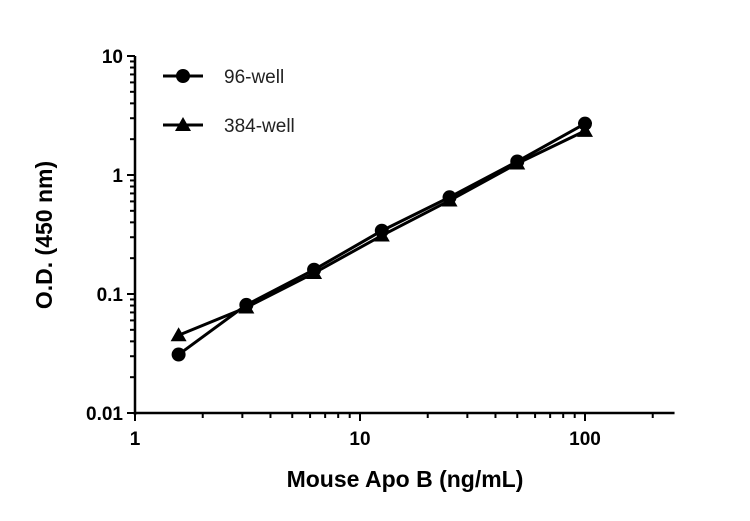 This screenshot has width=750, height=521. What do you see at coordinates (585, 439) in the screenshot?
I see `x-tick-label: 100` at bounding box center [585, 439].